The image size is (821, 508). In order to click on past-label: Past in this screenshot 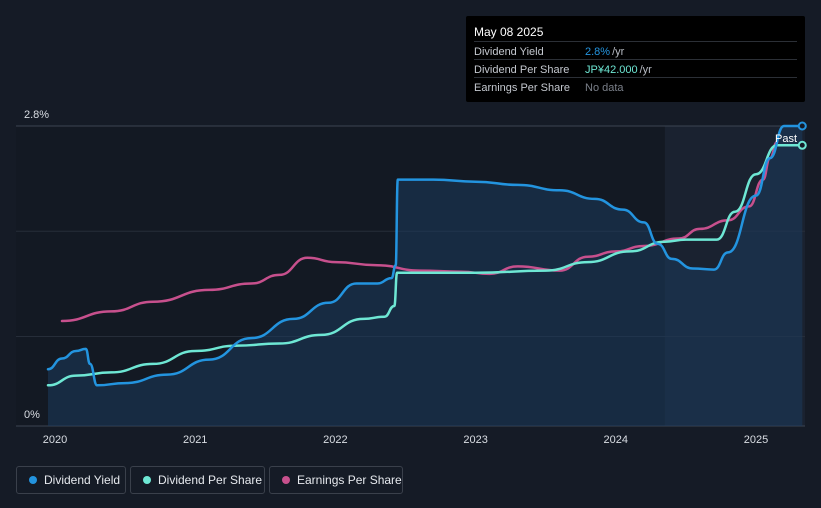, I will do `click(786, 139)`.